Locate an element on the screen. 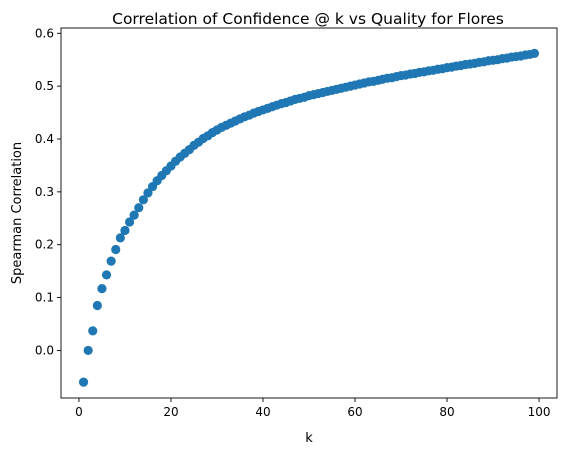  y-tick-label: 0.3 is located at coordinates (44, 192).